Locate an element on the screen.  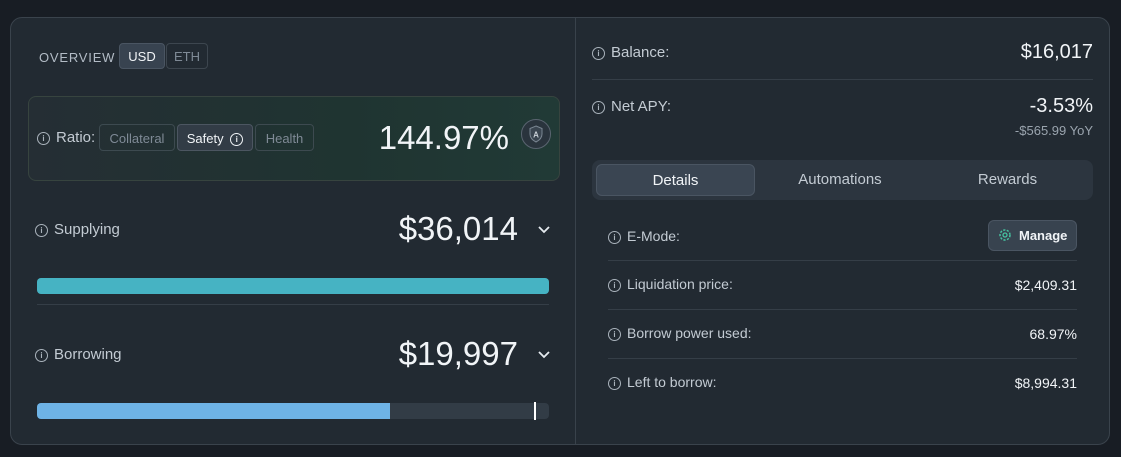
shield-icon: A is located at coordinates (536, 134).